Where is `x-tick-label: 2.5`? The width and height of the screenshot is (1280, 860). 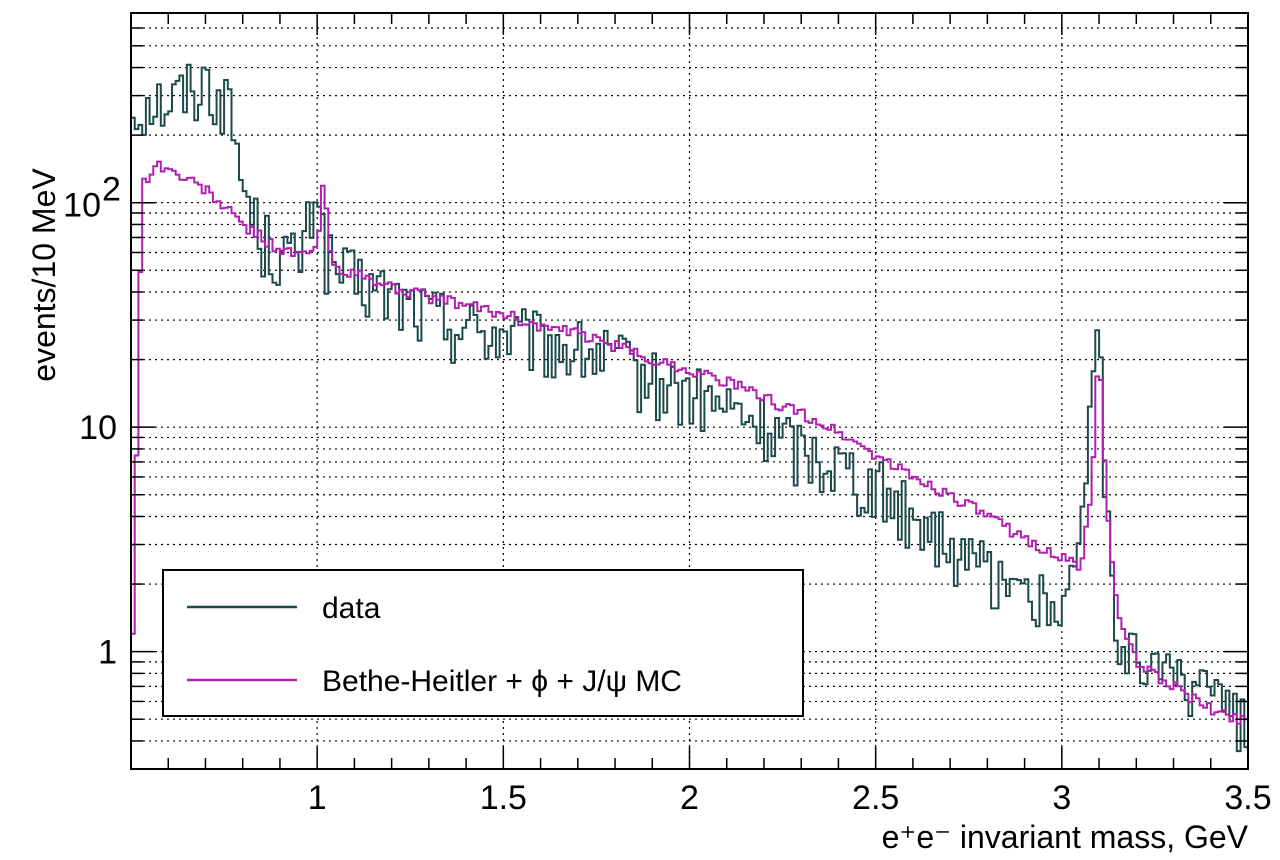
x-tick-label: 2.5 is located at coordinates (875, 798).